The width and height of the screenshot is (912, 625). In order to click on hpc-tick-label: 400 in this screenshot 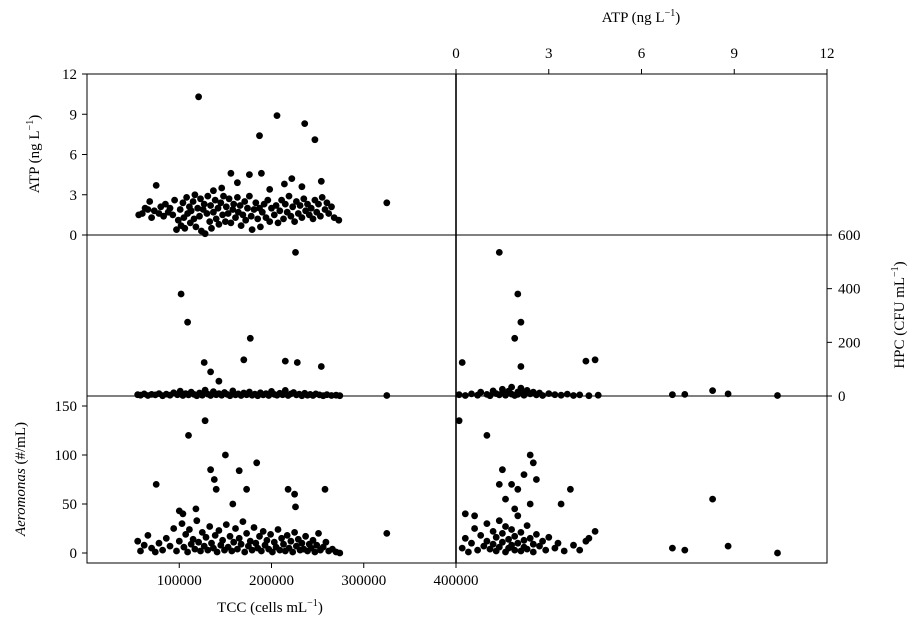, I will do `click(849, 290)`.